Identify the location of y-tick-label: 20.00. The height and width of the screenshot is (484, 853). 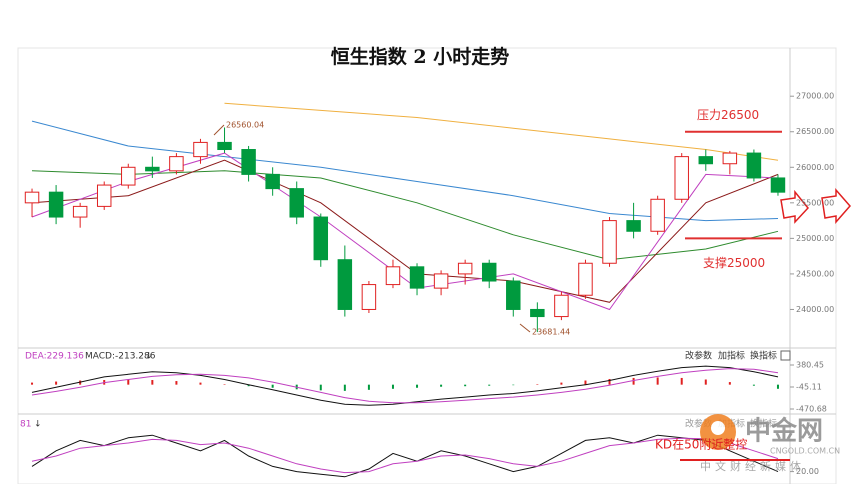
(807, 471).